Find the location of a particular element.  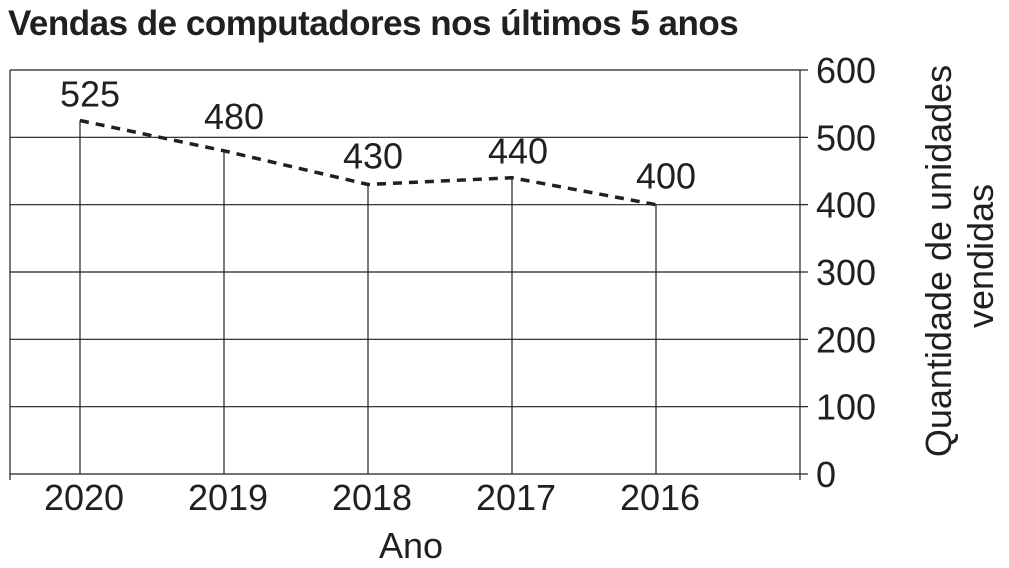

y-axis-title: Quantidade de unidades vendidas is located at coordinates (959, 256).